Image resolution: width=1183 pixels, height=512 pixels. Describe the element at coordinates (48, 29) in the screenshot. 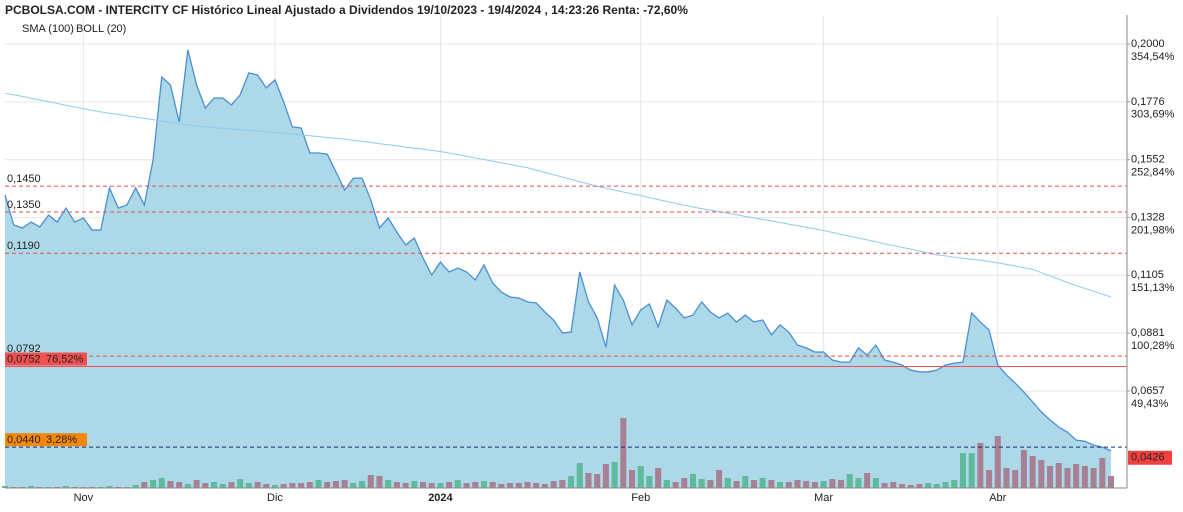

I see `legend-label: SMA (100)` at that location.